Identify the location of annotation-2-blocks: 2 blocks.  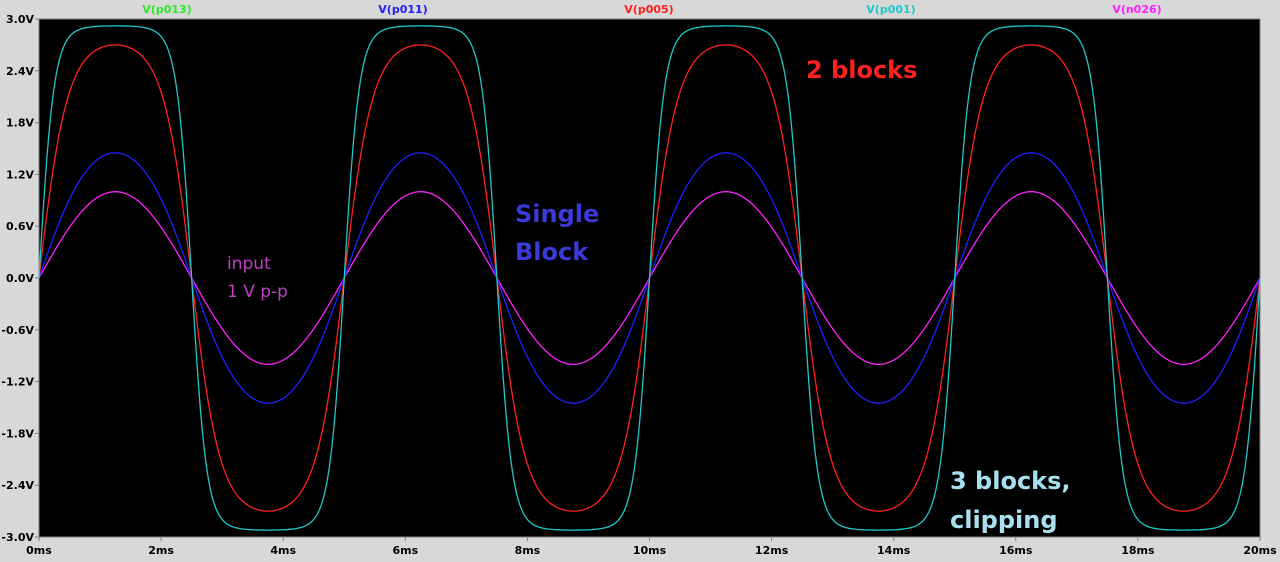
(861, 70).